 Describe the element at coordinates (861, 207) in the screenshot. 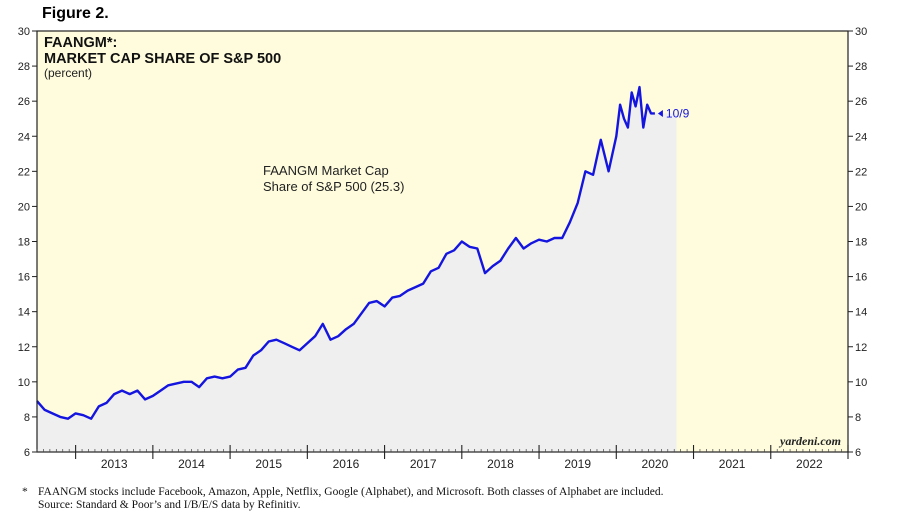

I see `y-tick-label-right: 20` at that location.